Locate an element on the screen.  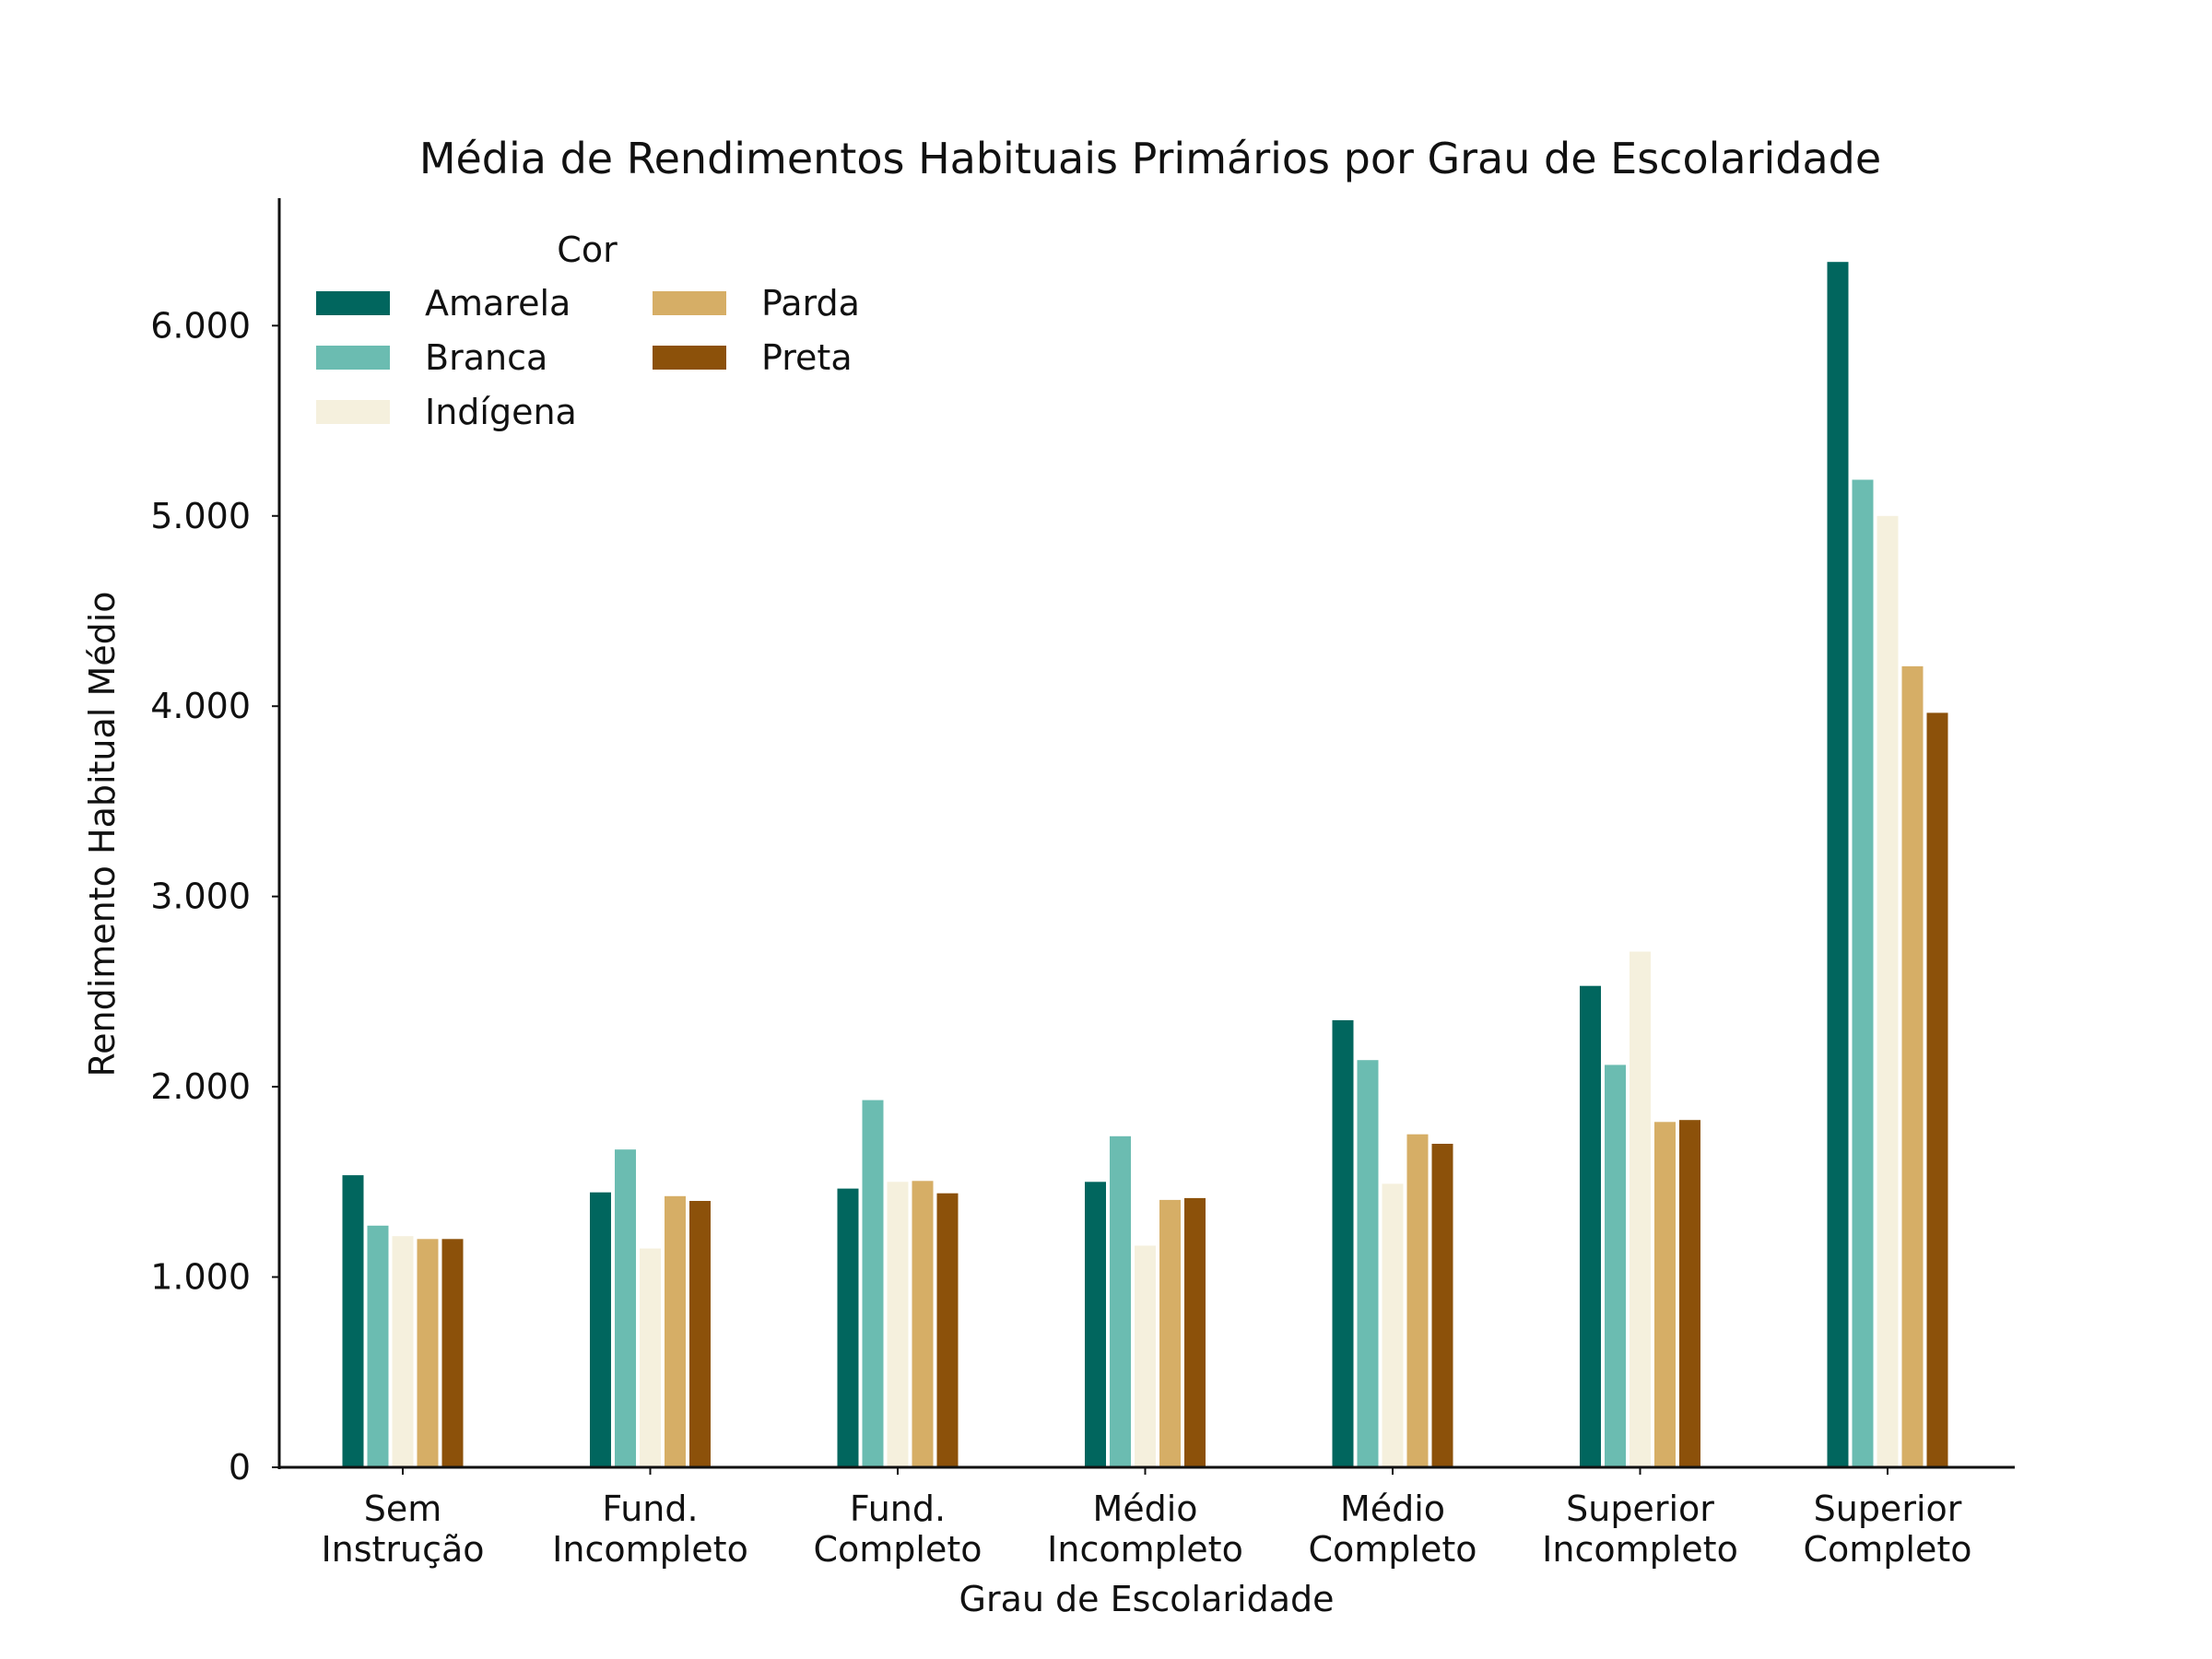
x-tick-label: Sem Instrução is located at coordinates (402, 1529).